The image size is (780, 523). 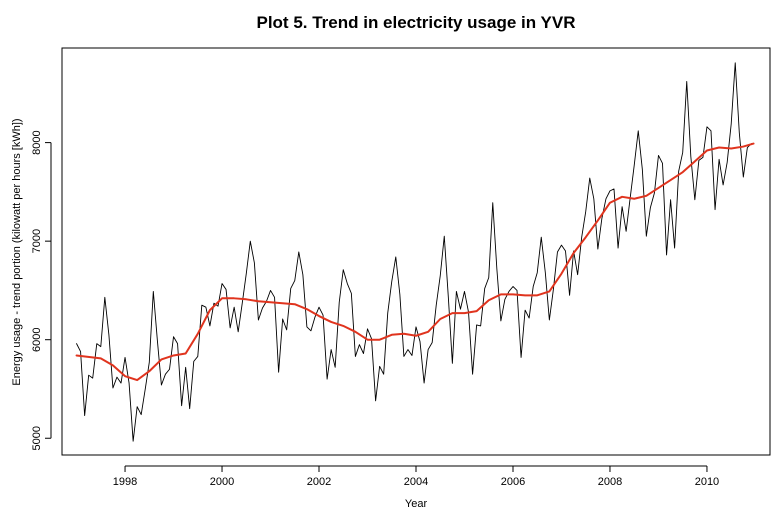 I want to click on y-tick-label: 5000, so click(x=37, y=438).